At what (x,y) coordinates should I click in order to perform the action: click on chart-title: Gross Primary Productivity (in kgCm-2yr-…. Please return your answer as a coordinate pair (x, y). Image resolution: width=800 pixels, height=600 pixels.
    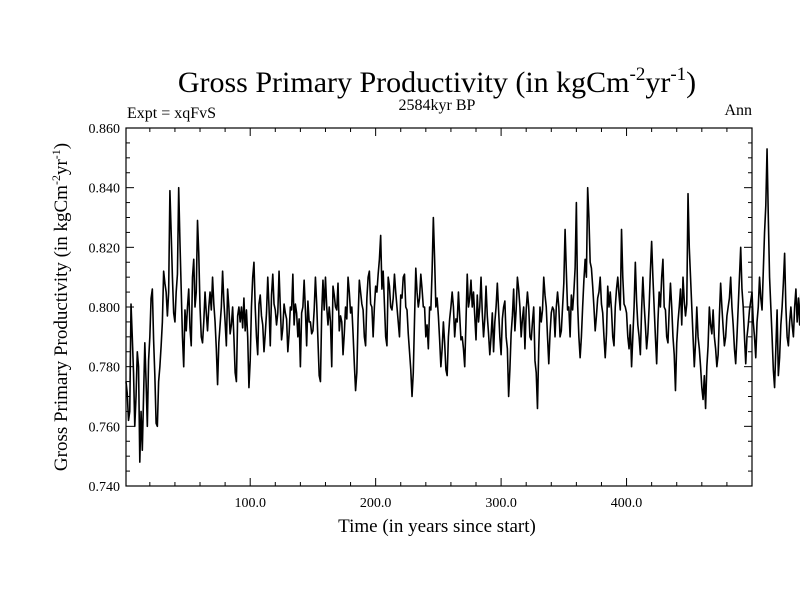
    Looking at the image, I should click on (437, 81).